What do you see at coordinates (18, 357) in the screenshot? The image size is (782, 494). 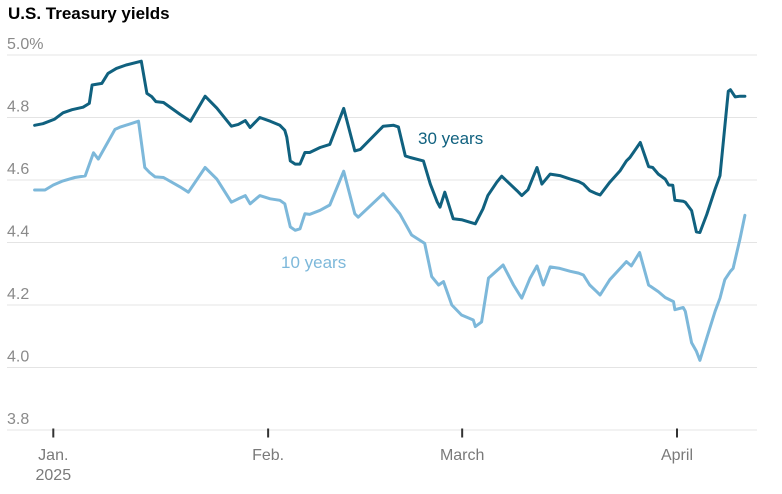 I see `y-axis-label-4: 4.0` at bounding box center [18, 357].